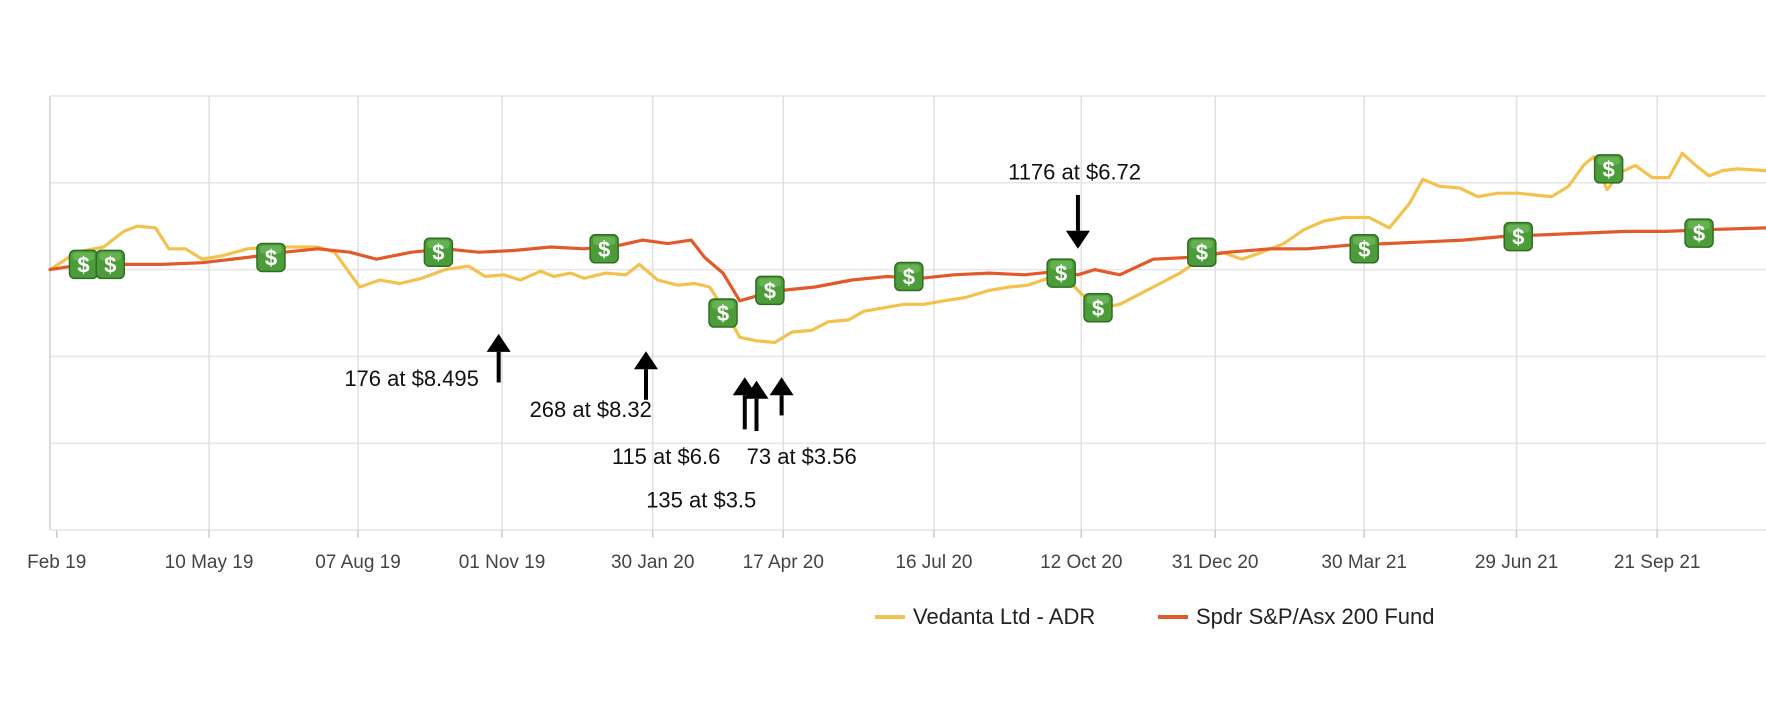 The height and width of the screenshot is (712, 1766). Describe the element at coordinates (358, 562) in the screenshot. I see `x-tick-label: 07 Aug 19` at that location.